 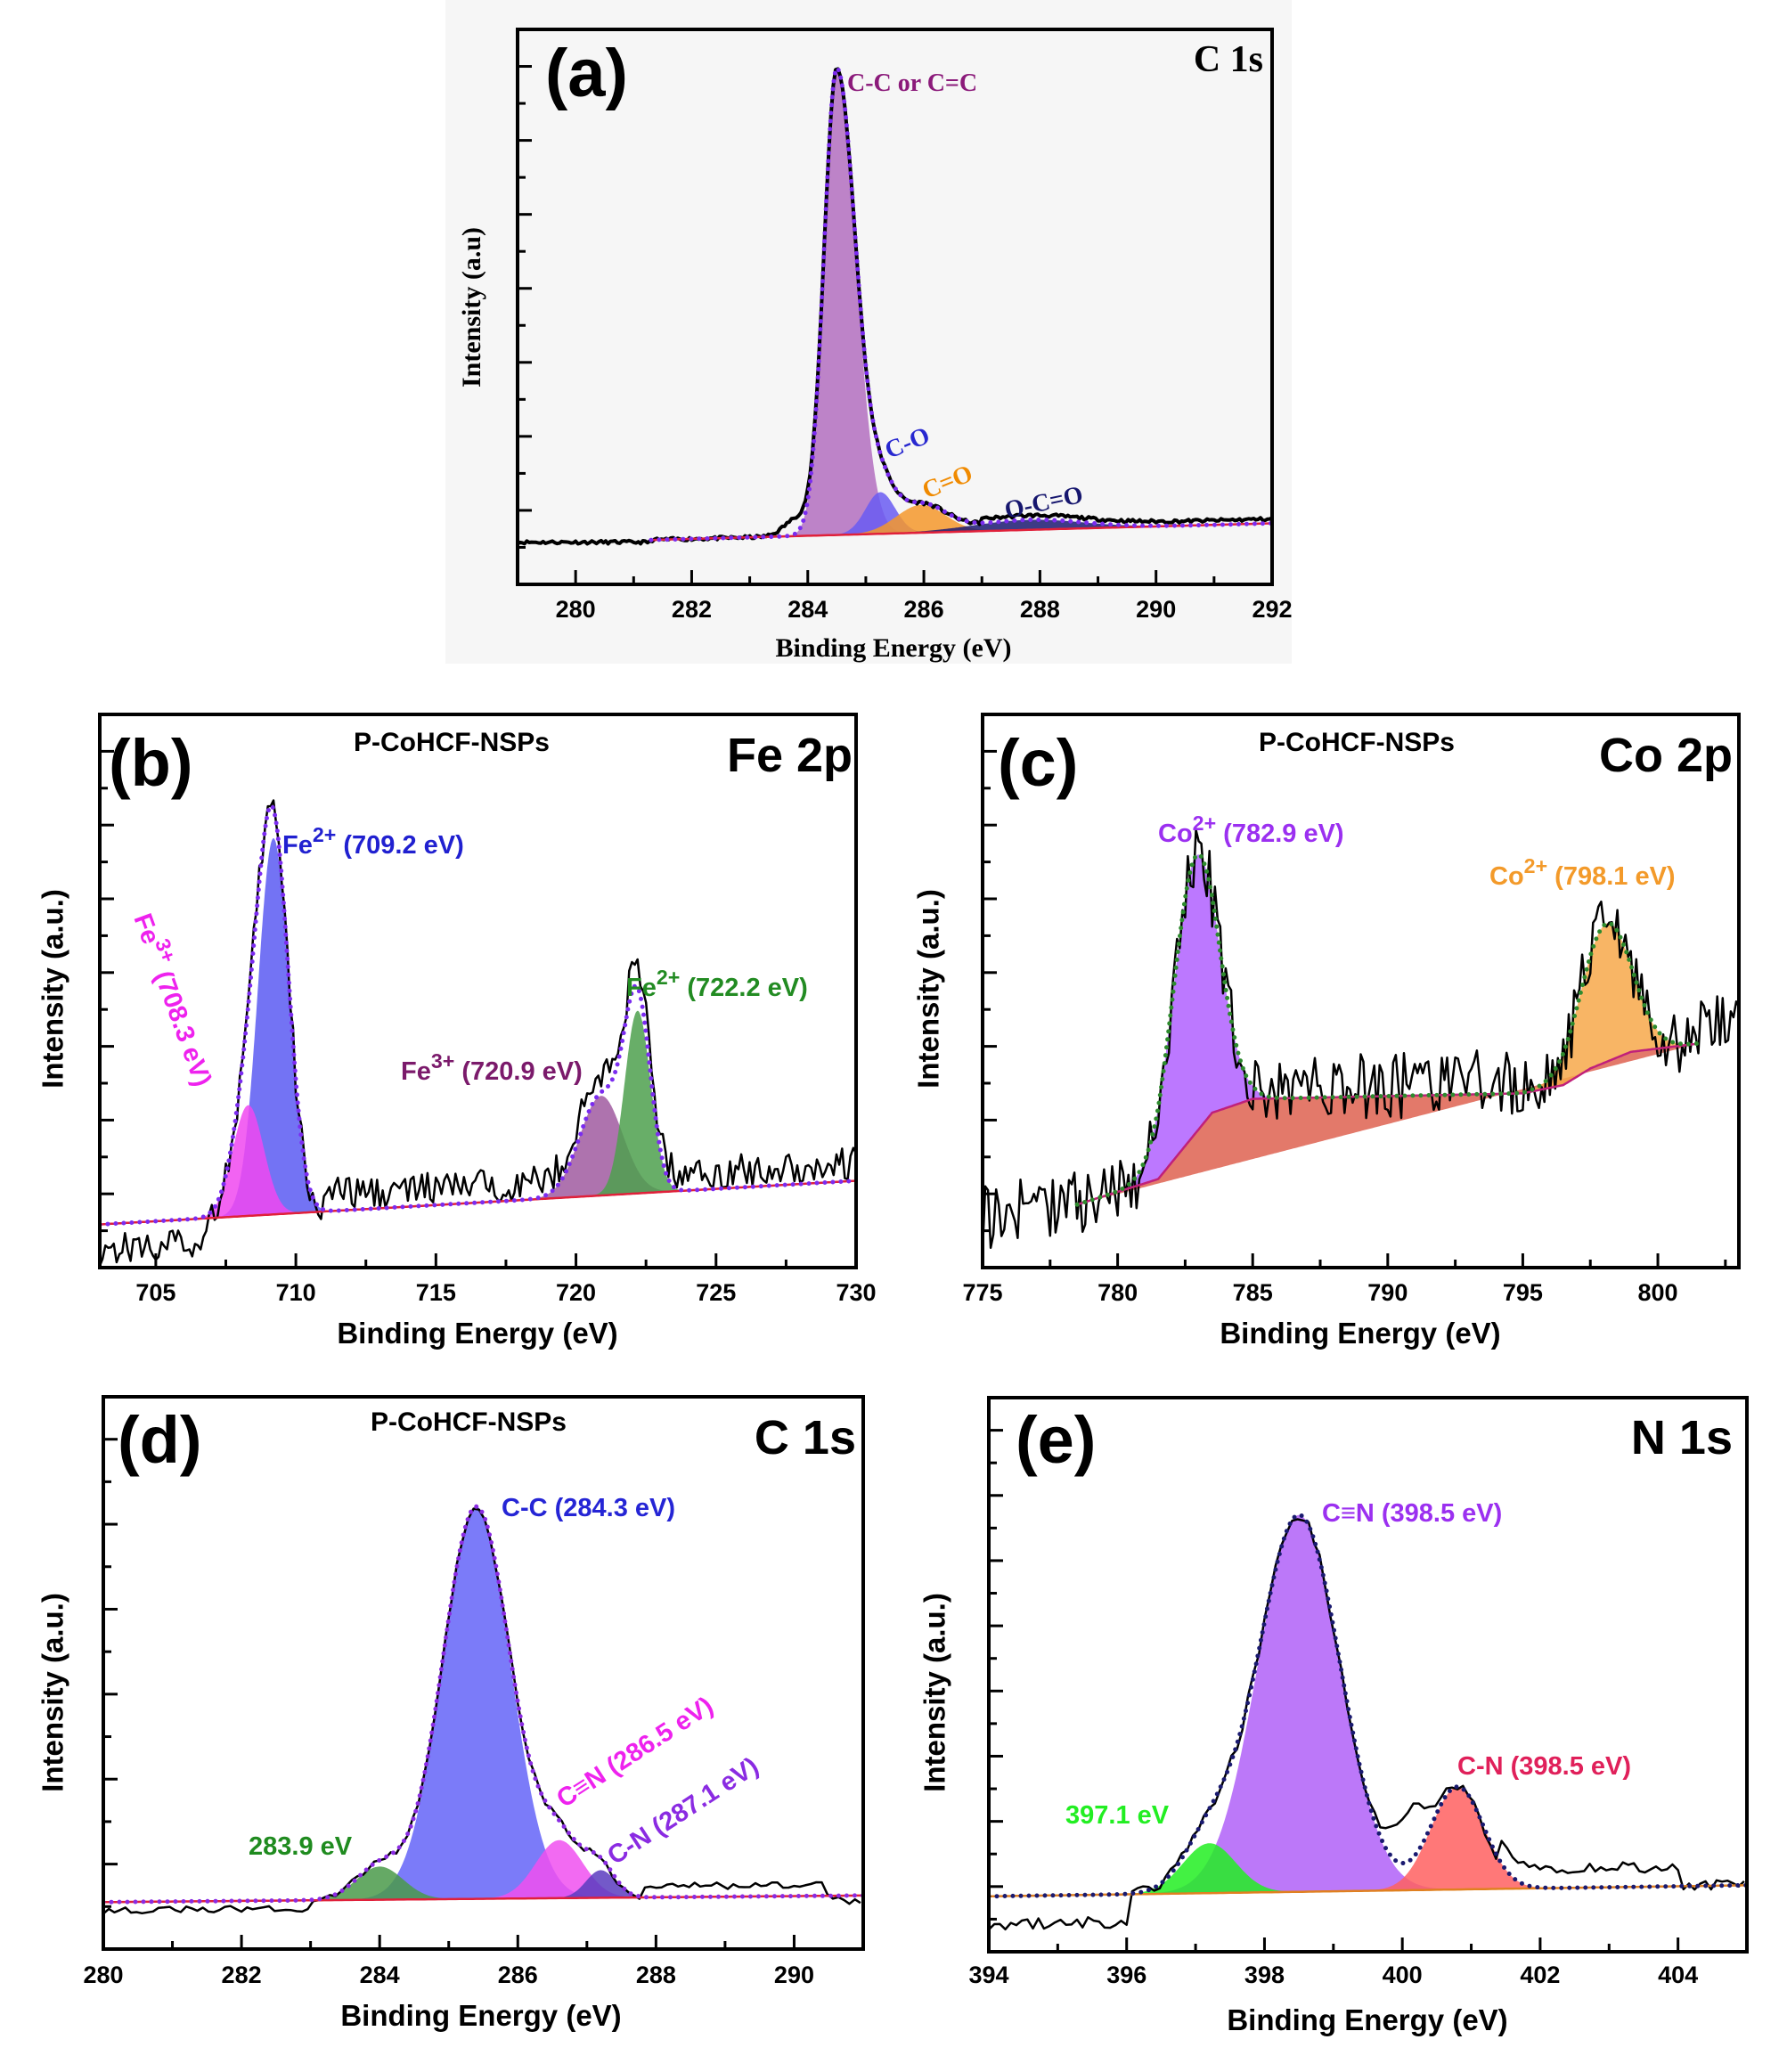 I want to click on peak-label: Fe3+ (720.9 eV), so click(x=492, y=1067).